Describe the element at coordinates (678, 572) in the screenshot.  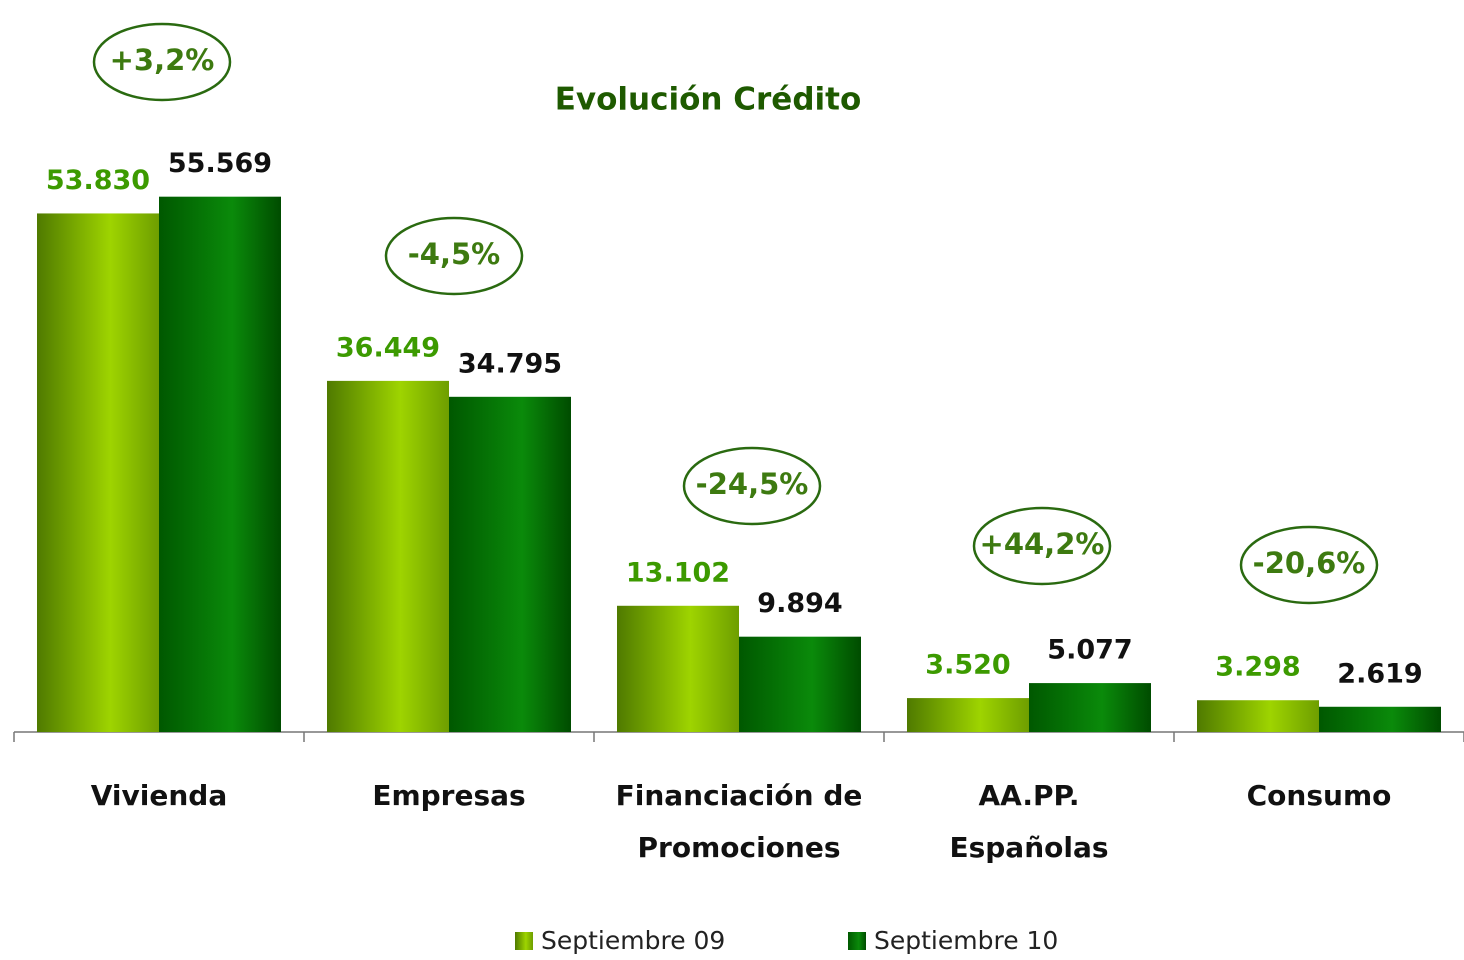
I see `value-label: 13.102` at that location.